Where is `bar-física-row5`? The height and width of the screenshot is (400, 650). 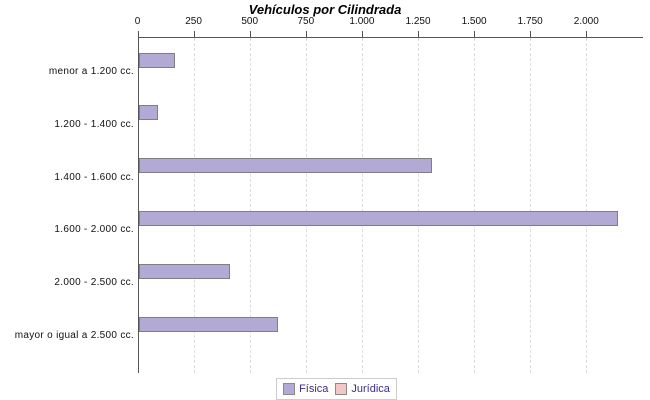
bar-física-row5 is located at coordinates (208, 324).